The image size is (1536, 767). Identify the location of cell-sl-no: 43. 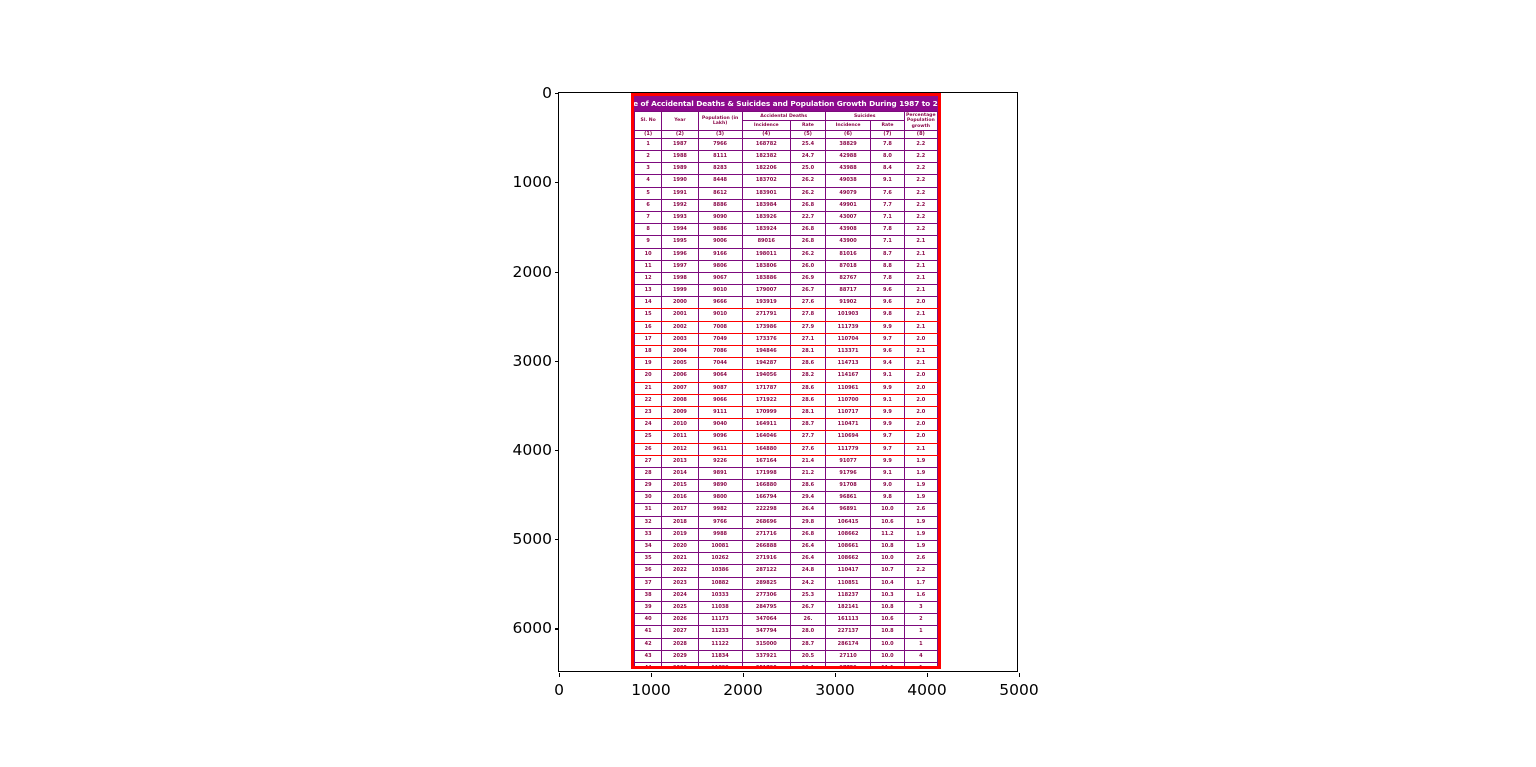
(648, 656).